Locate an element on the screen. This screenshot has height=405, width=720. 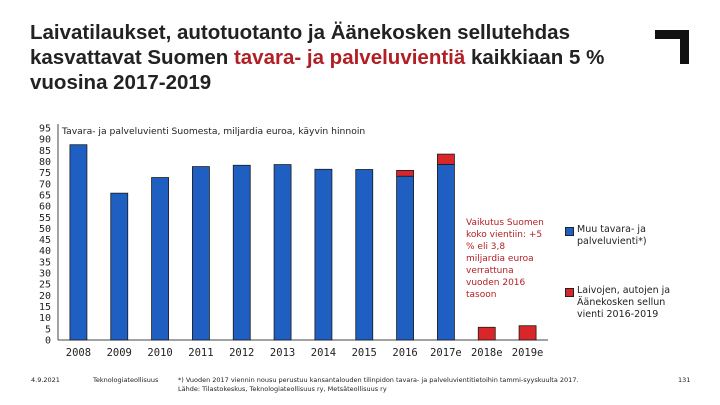
x-tick-label: 2014 is located at coordinates (323, 353).